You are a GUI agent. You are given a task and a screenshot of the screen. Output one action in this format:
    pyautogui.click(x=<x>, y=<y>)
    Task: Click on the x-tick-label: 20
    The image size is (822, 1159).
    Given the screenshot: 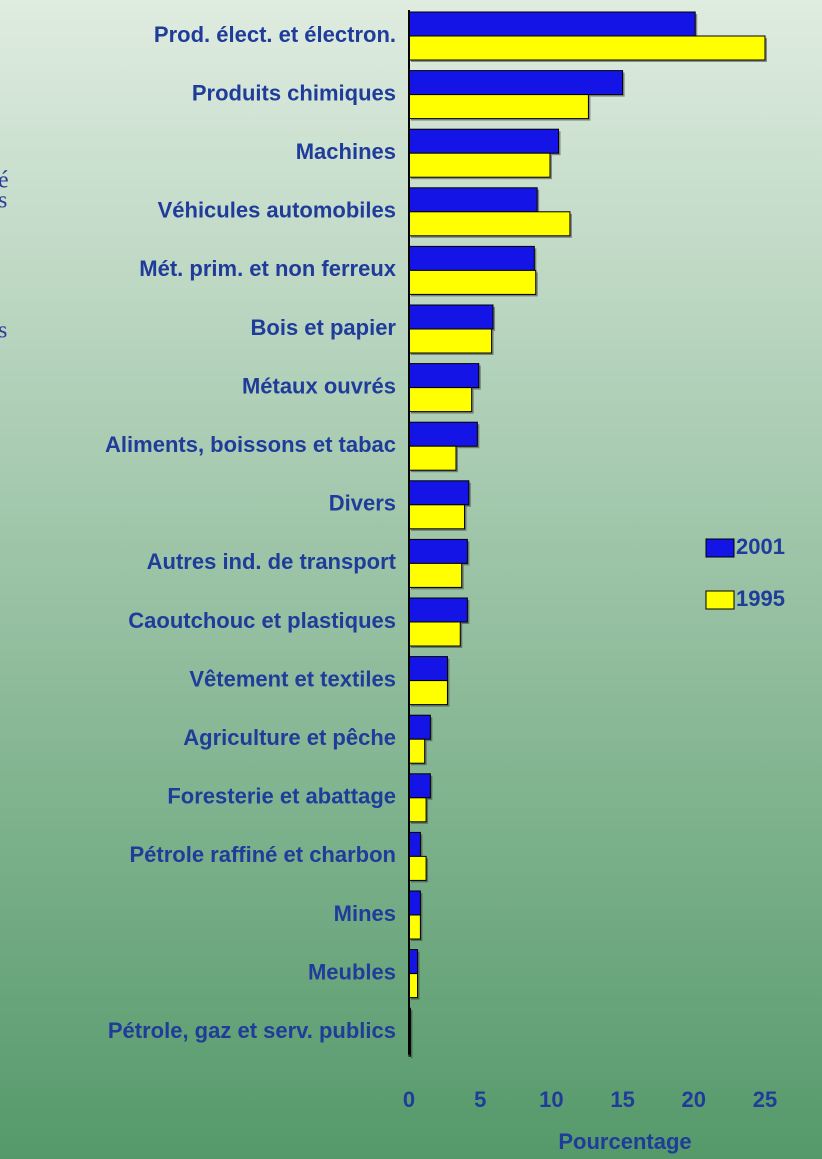 What is the action you would take?
    pyautogui.click(x=694, y=1099)
    